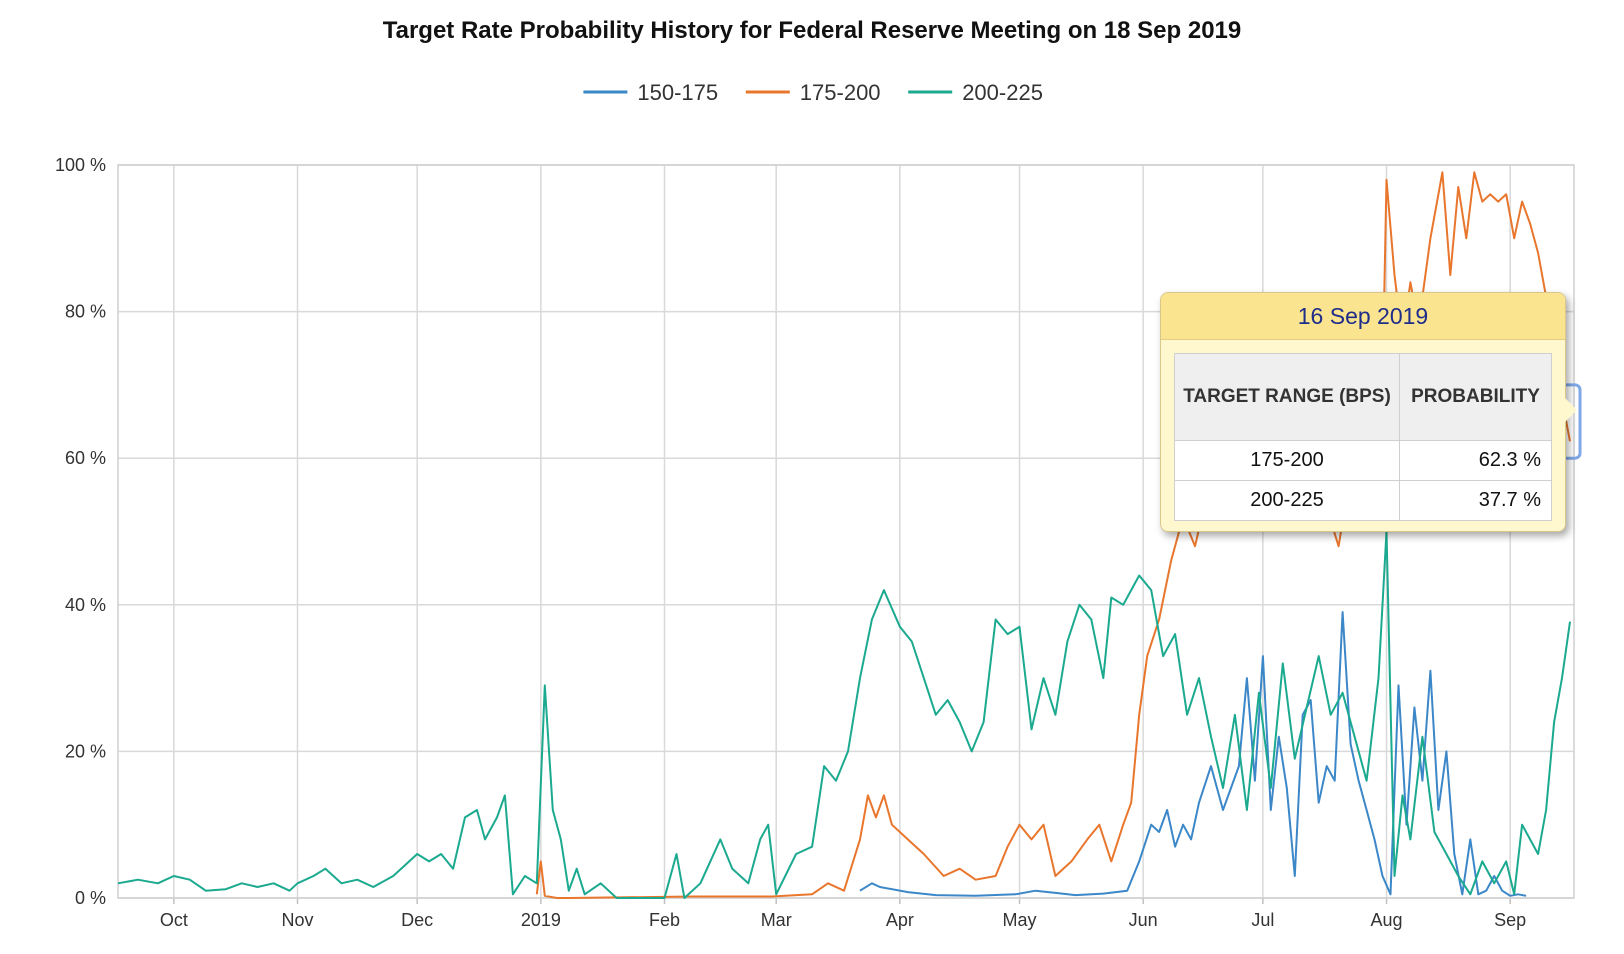 The image size is (1624, 954). What do you see at coordinates (85, 312) in the screenshot?
I see `y-tick-label: 80 %` at bounding box center [85, 312].